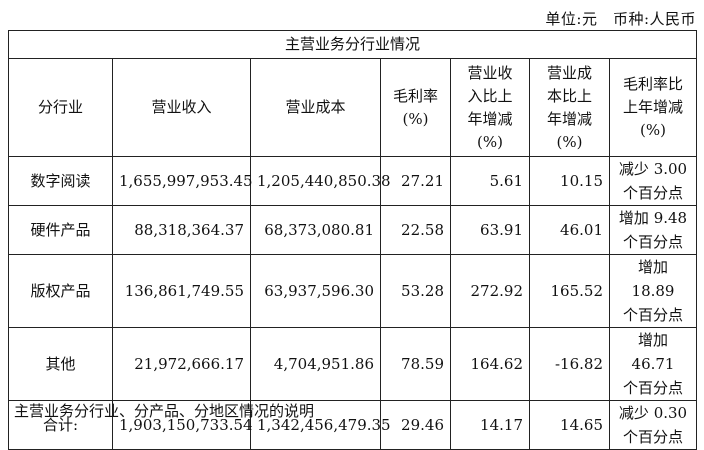 The image size is (704, 450). I want to click on cell-revenue: 21,972,666.17, so click(181, 364).